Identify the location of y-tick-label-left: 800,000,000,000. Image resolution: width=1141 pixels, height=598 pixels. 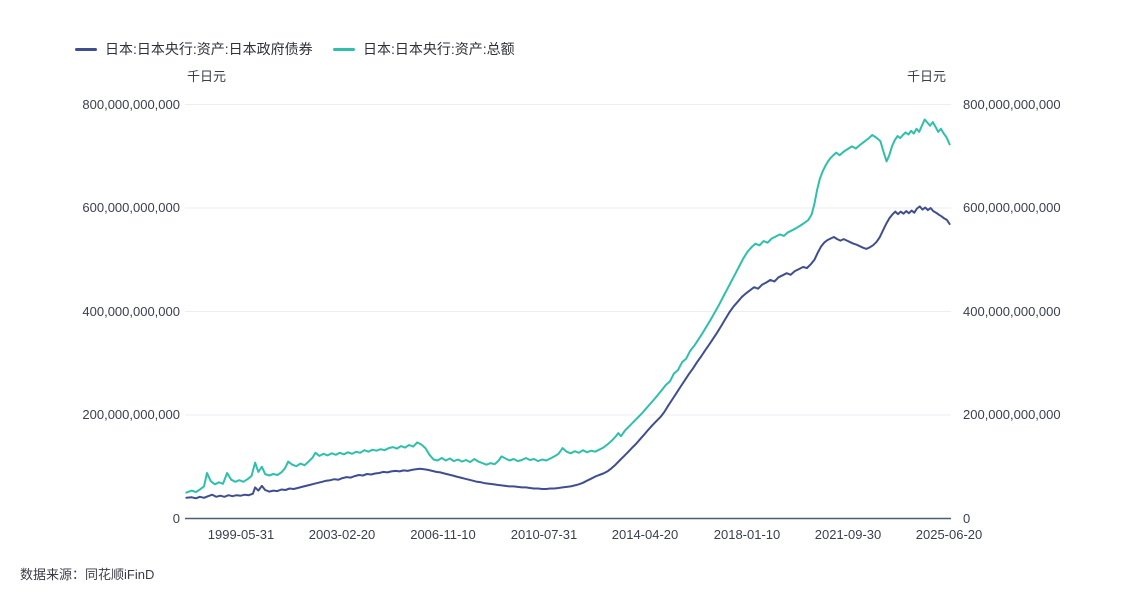
(131, 104).